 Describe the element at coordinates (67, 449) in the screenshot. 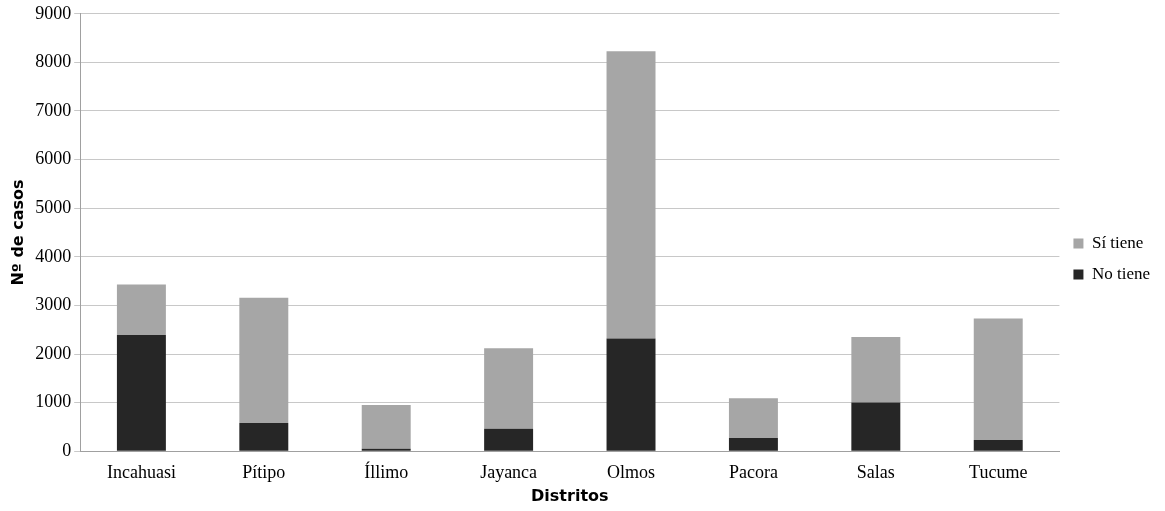

I see `y-tick-label: 0` at that location.